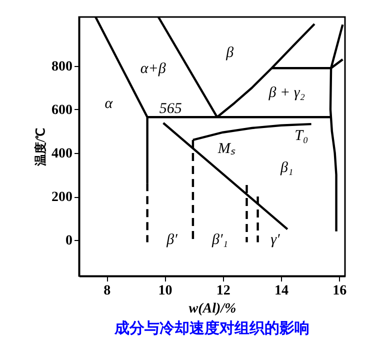  What do you see at coordinates (153, 69) in the screenshot?
I see `annotation: α+β` at bounding box center [153, 69].